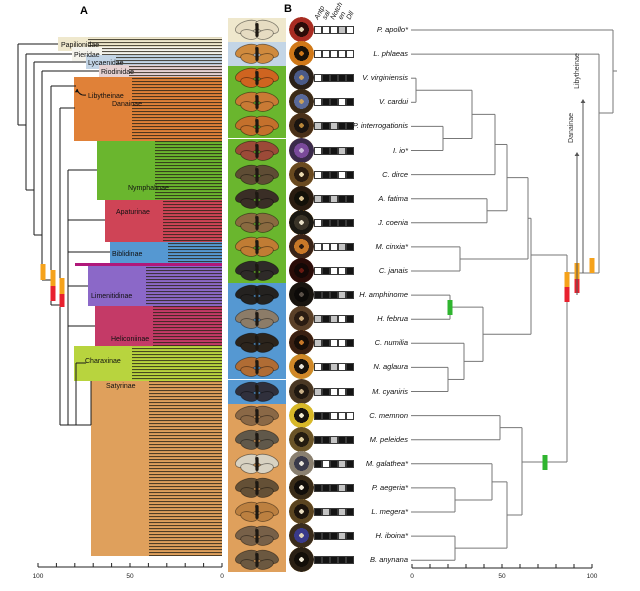 Image resolution: width=640 pixels, height=591 pixels. I want to click on species-row: C. janais, so click(320, 270).